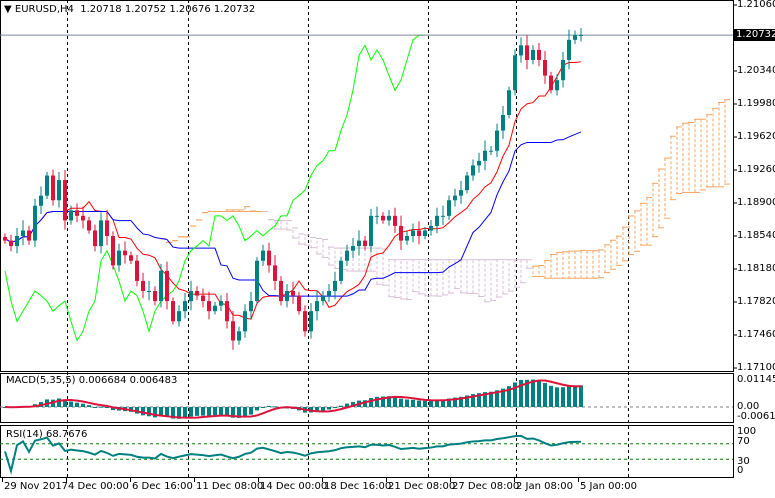 The image size is (775, 498). I want to click on price-axis-label: 1.18540, so click(756, 235).